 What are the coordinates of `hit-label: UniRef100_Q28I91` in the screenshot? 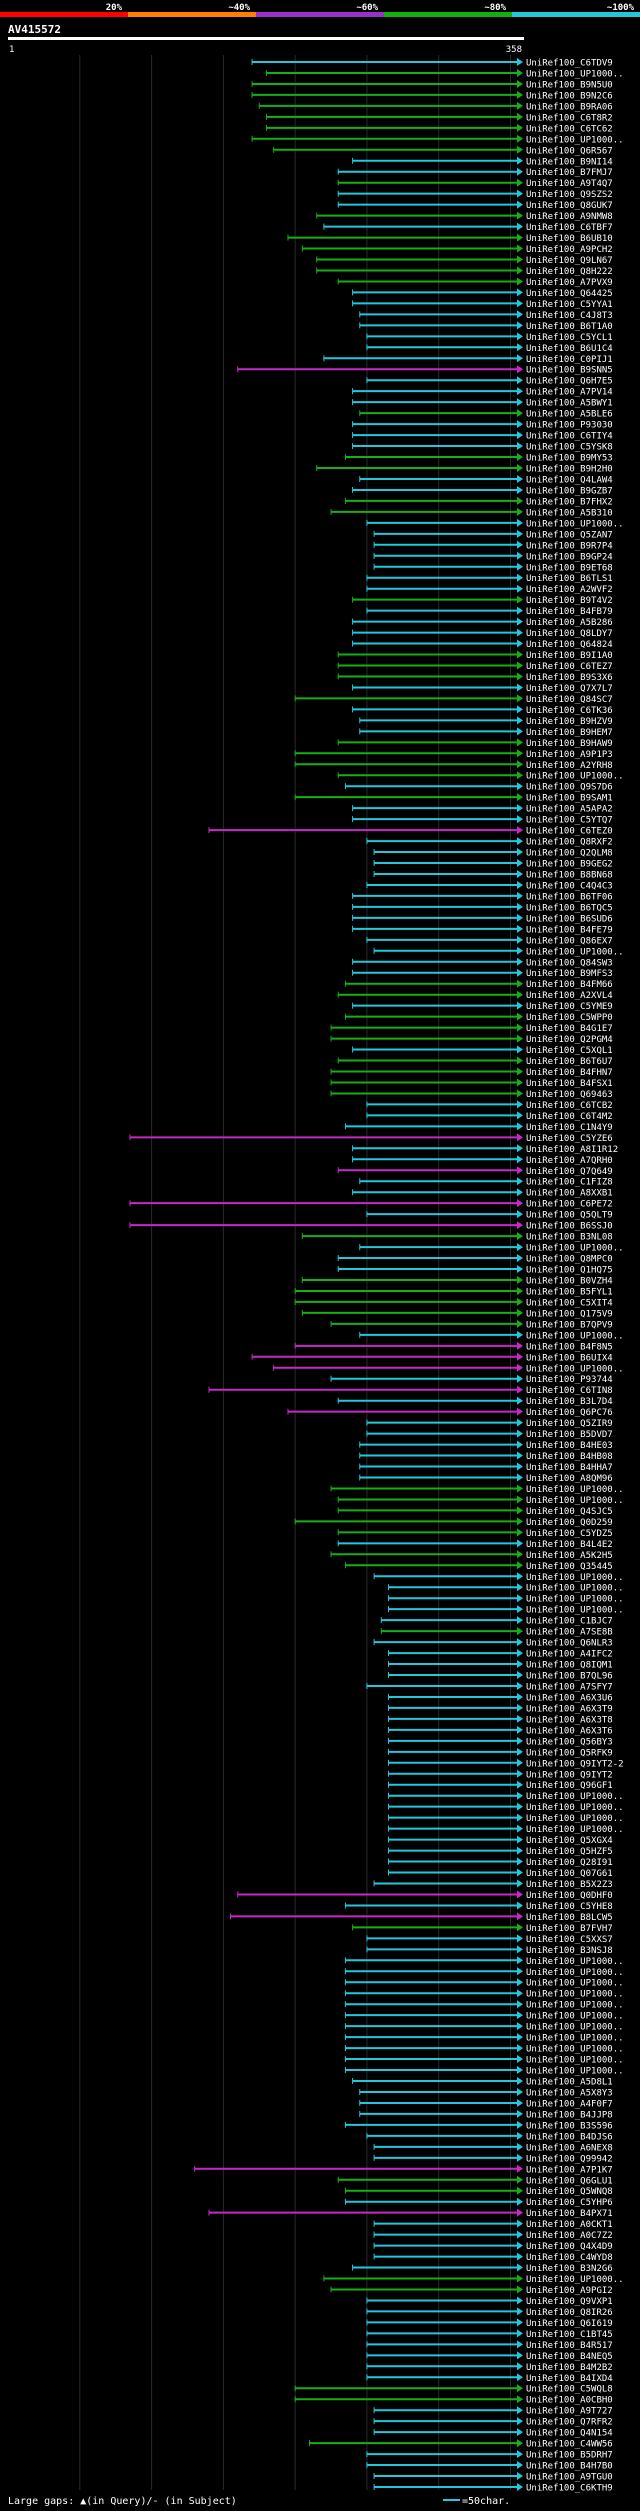 It's located at (569, 1863).